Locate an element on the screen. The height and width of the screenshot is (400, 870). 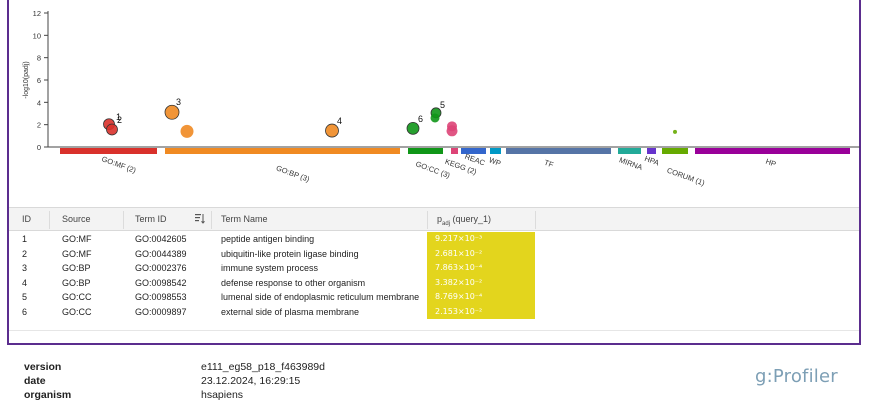
cell-term-name: immune system process is located at coordinates (270, 268).